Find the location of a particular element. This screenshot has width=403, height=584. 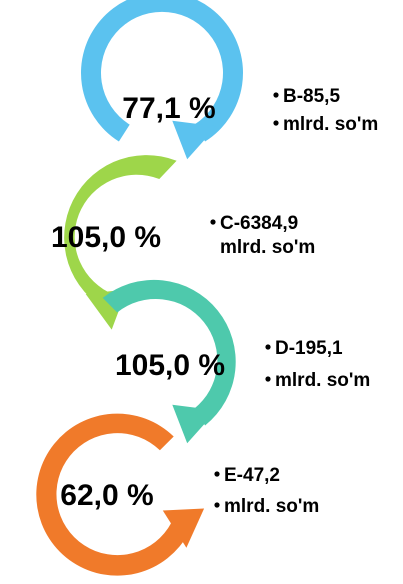

percent-d: 105,0 % is located at coordinates (170, 365).